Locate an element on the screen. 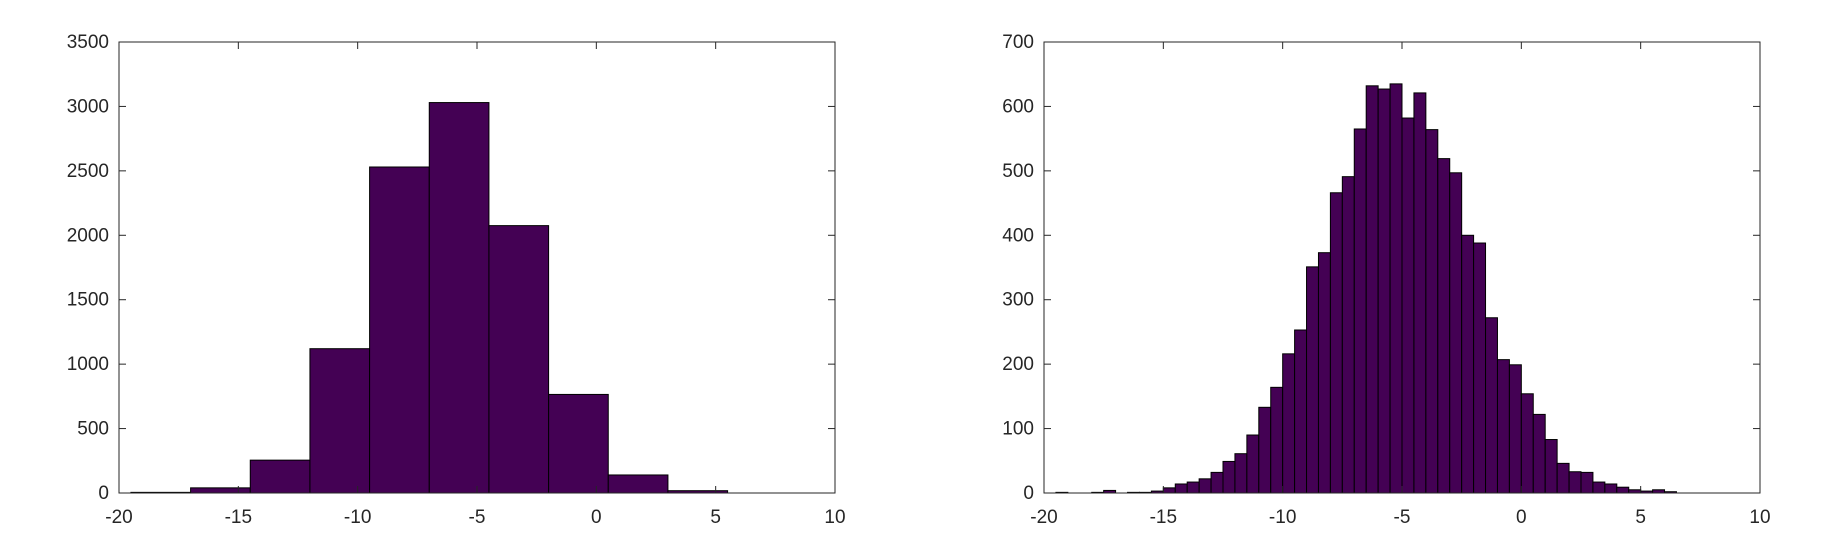 This screenshot has width=1844, height=553. y-tick-label: 400 is located at coordinates (1018, 235).